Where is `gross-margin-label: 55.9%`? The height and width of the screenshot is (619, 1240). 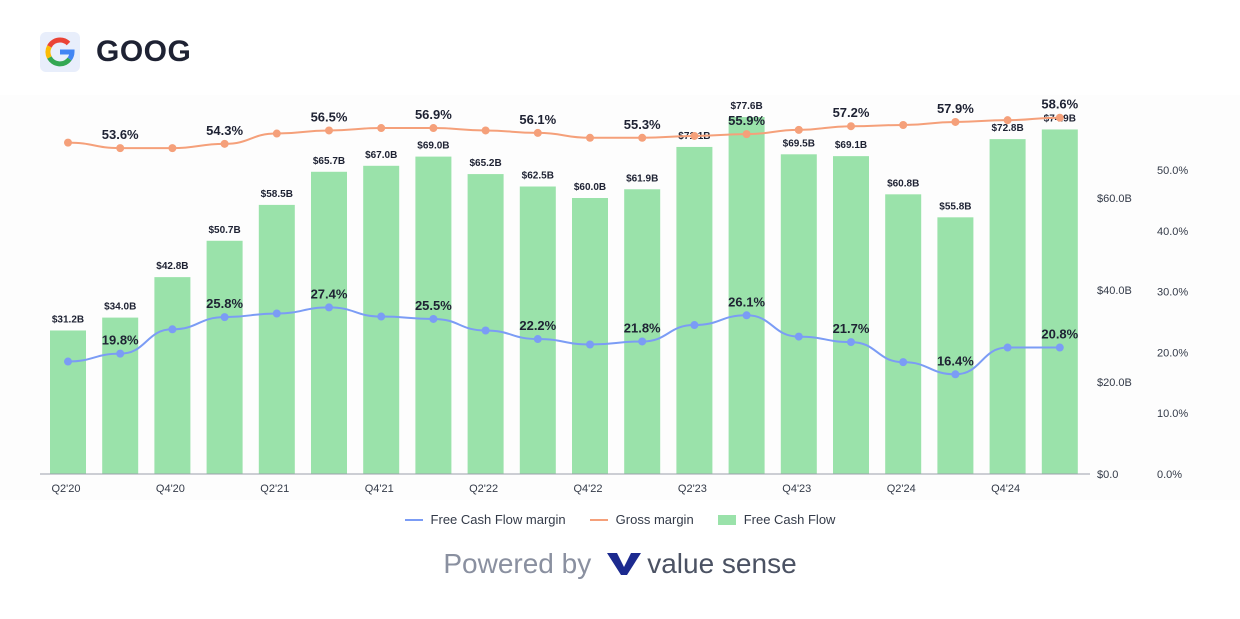
gross-margin-label: 55.9% is located at coordinates (746, 120).